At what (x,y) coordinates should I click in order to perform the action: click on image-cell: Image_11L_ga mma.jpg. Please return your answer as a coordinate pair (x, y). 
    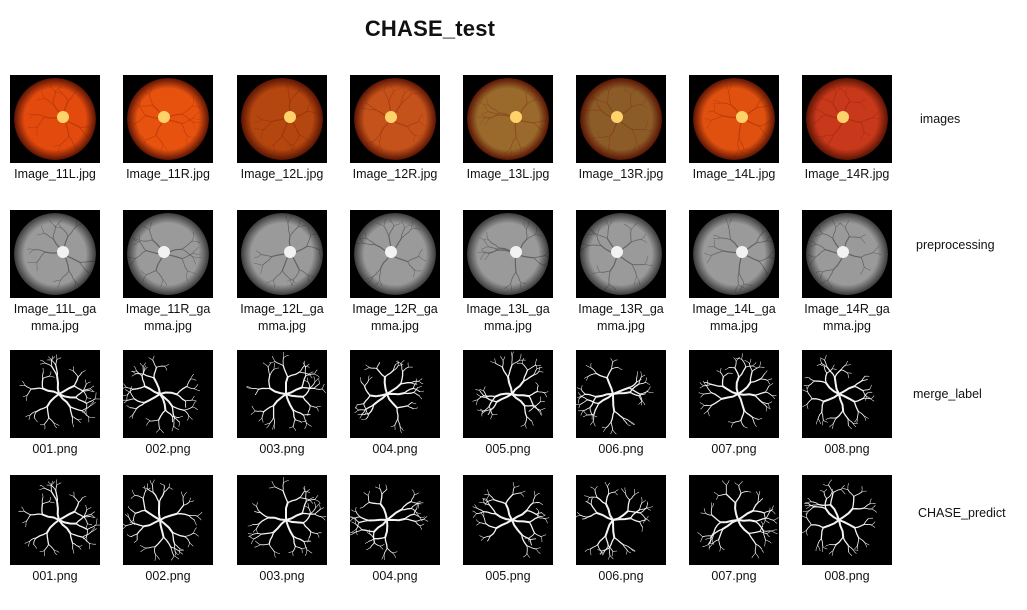
    Looking at the image, I should click on (55, 272).